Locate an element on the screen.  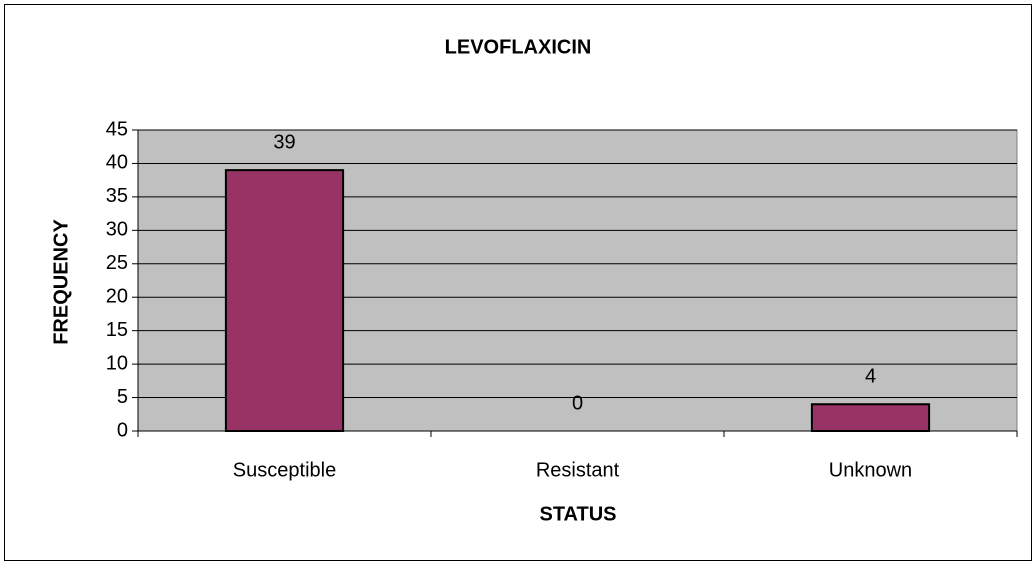
y-tick-label: 10 is located at coordinates (117, 363).